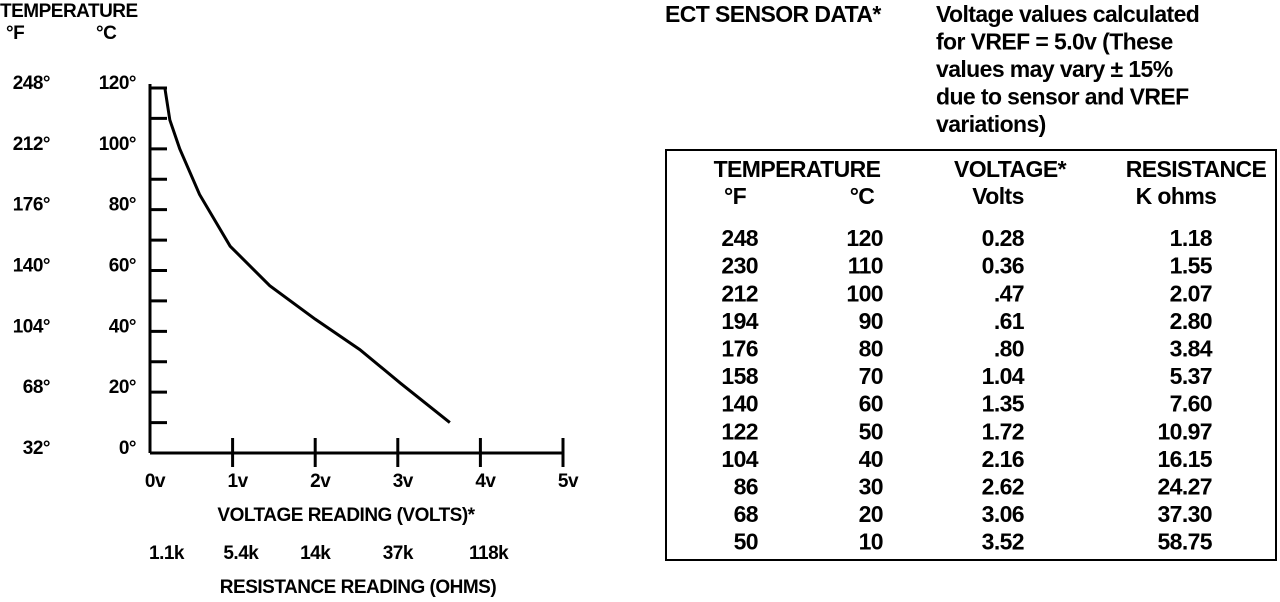 Image resolution: width=1280 pixels, height=602 pixels. What do you see at coordinates (1191, 404) in the screenshot?
I see `table-cell: 7.60` at bounding box center [1191, 404].